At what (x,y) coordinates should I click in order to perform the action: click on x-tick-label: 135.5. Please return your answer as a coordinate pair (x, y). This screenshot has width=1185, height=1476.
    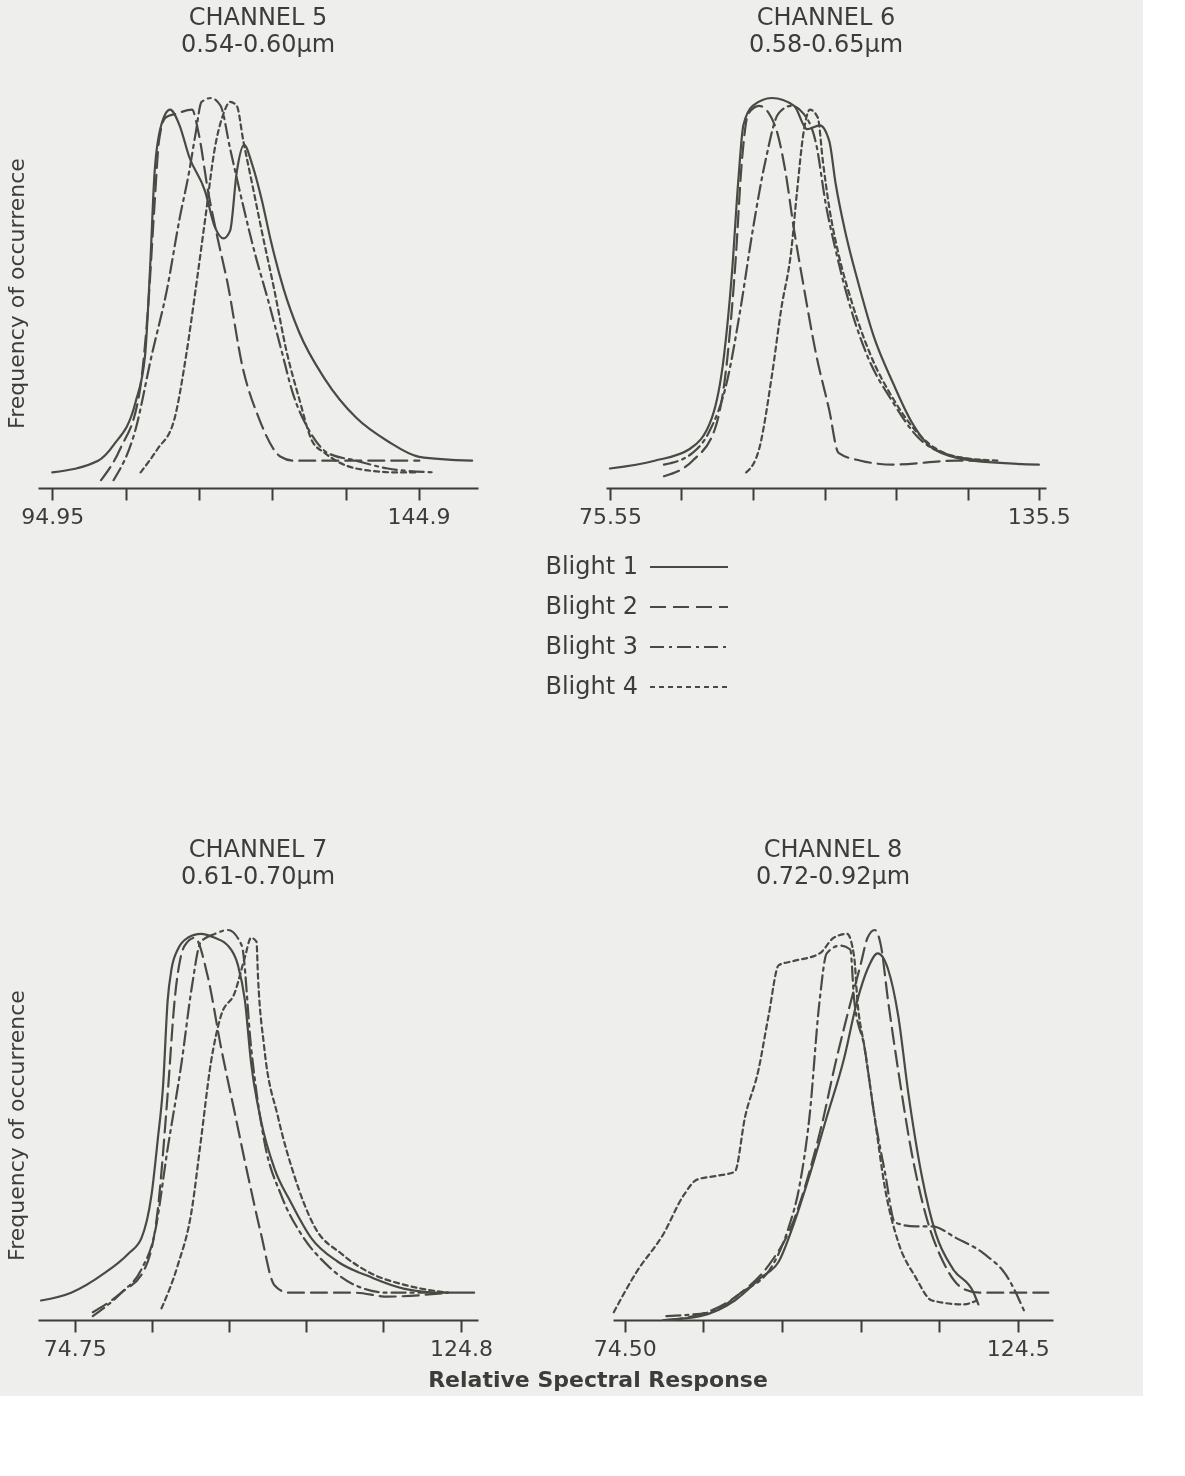
    Looking at the image, I should click on (1039, 516).